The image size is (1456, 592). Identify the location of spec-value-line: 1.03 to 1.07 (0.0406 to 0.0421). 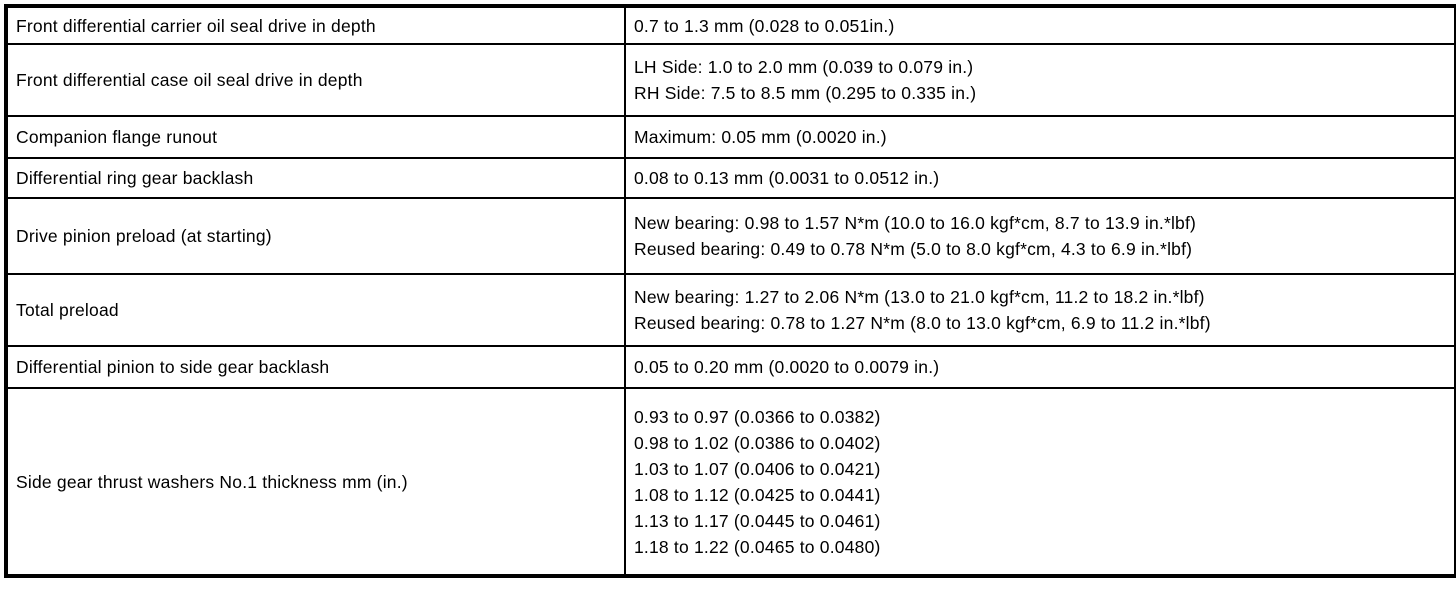
(757, 468).